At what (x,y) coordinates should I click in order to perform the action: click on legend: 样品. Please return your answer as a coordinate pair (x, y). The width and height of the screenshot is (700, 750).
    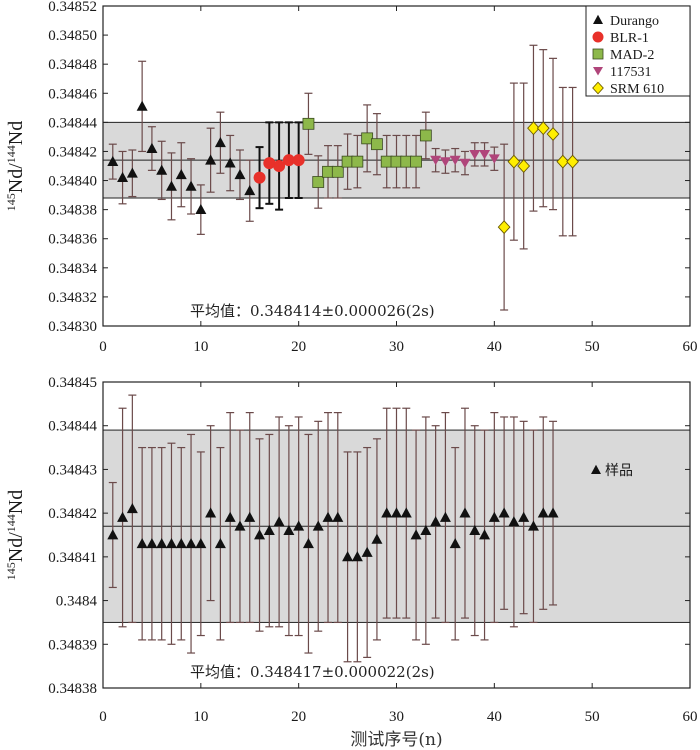
    Looking at the image, I should click on (612, 471).